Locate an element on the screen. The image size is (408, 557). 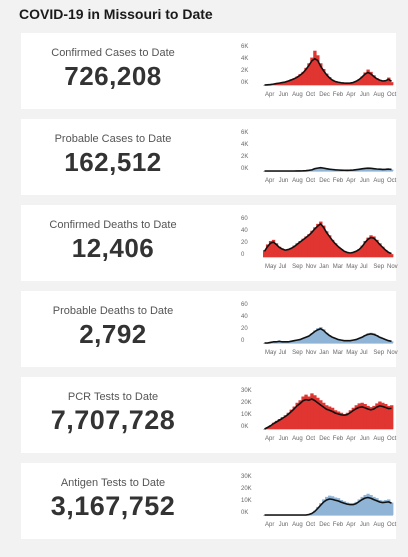
y-tick-label: 20 is located at coordinates (244, 243).